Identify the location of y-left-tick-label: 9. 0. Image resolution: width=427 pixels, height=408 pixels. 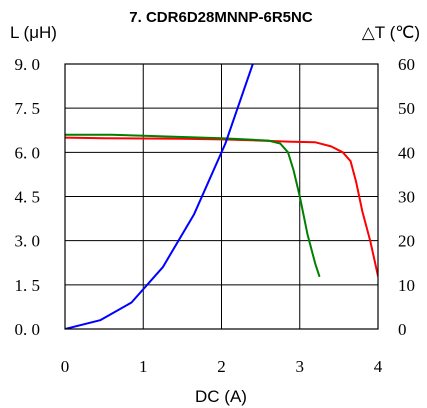
(28, 64).